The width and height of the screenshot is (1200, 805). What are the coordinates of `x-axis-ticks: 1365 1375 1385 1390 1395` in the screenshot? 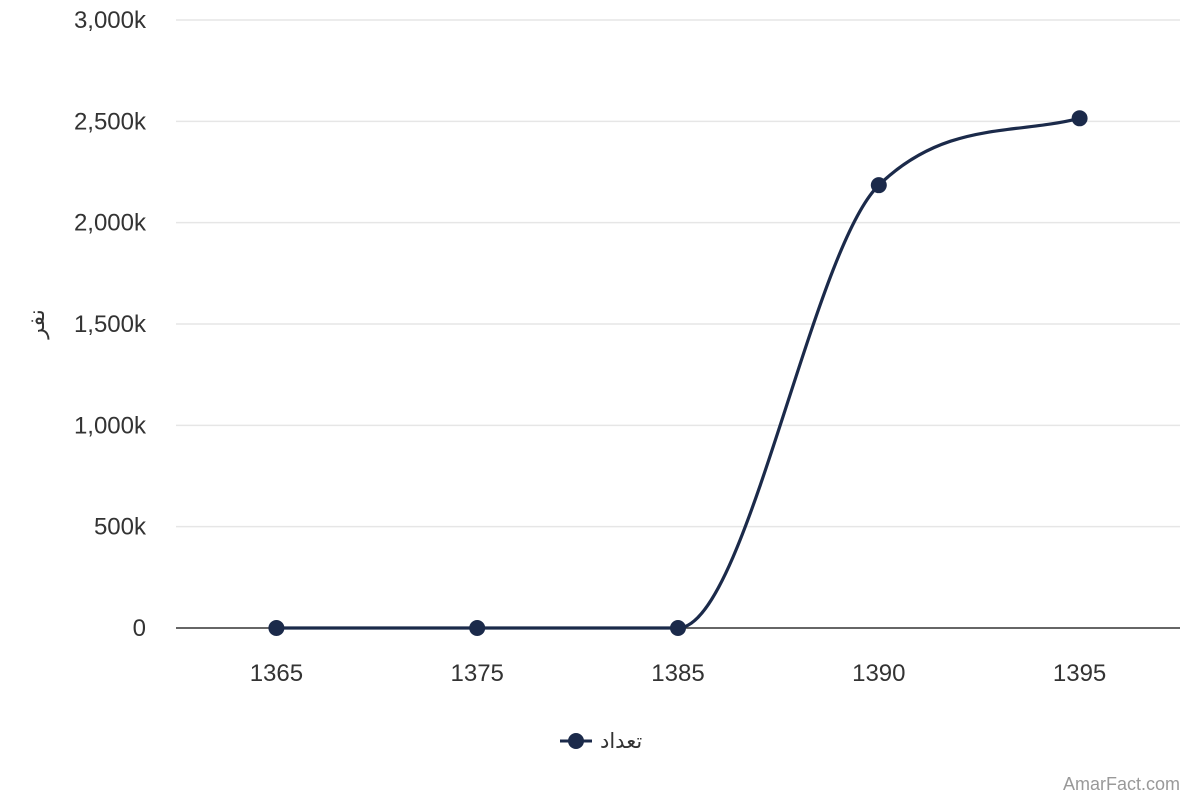 It's located at (678, 673).